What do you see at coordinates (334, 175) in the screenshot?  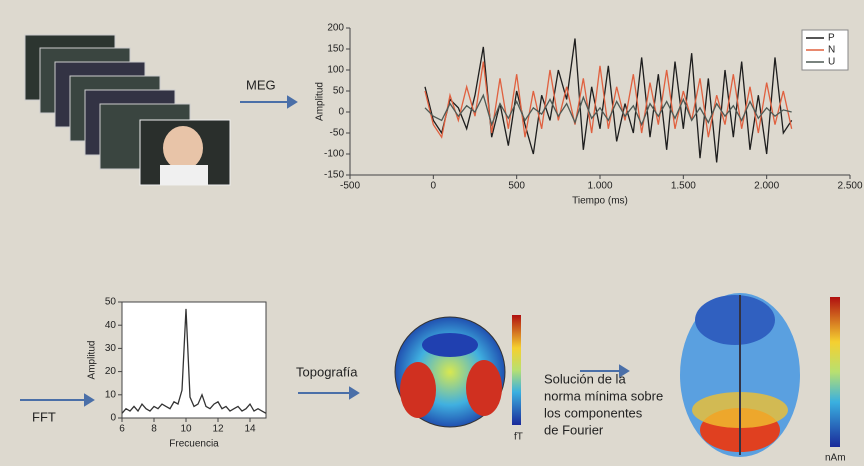 I see `y-tick-label: -150` at bounding box center [334, 175].